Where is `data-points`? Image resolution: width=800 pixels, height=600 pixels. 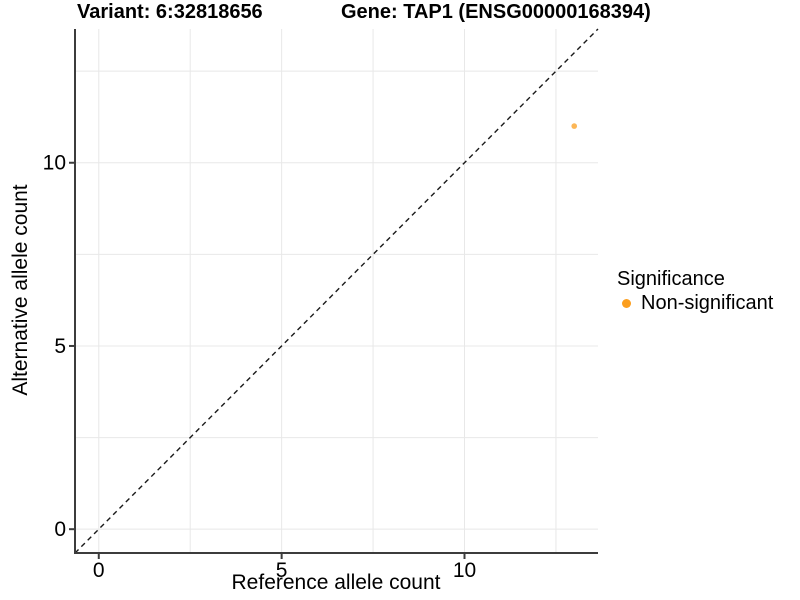
data-points is located at coordinates (574, 126).